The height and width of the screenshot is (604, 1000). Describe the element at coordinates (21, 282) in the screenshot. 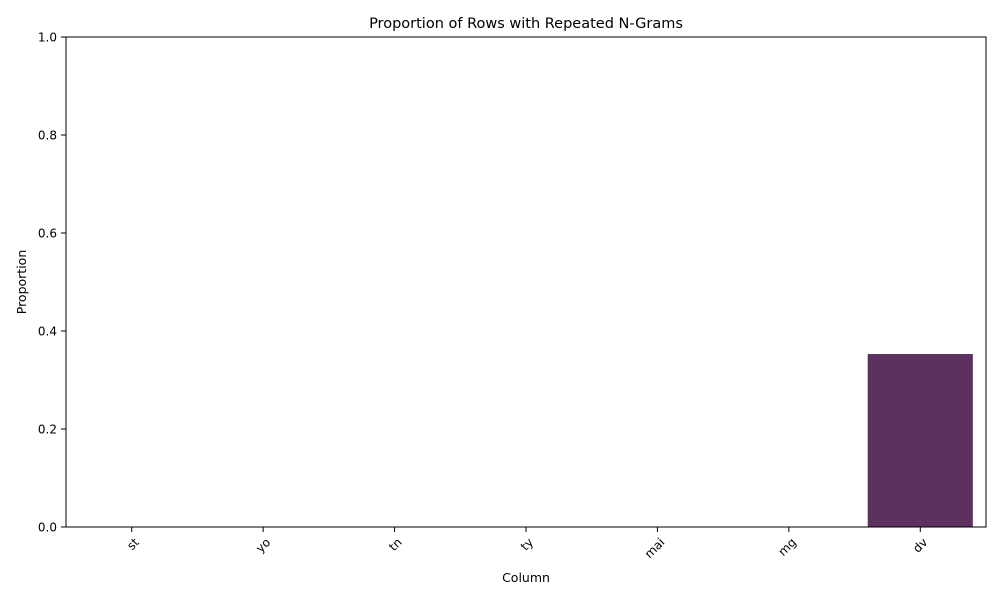

I see `y-axis-label: Proportion` at that location.